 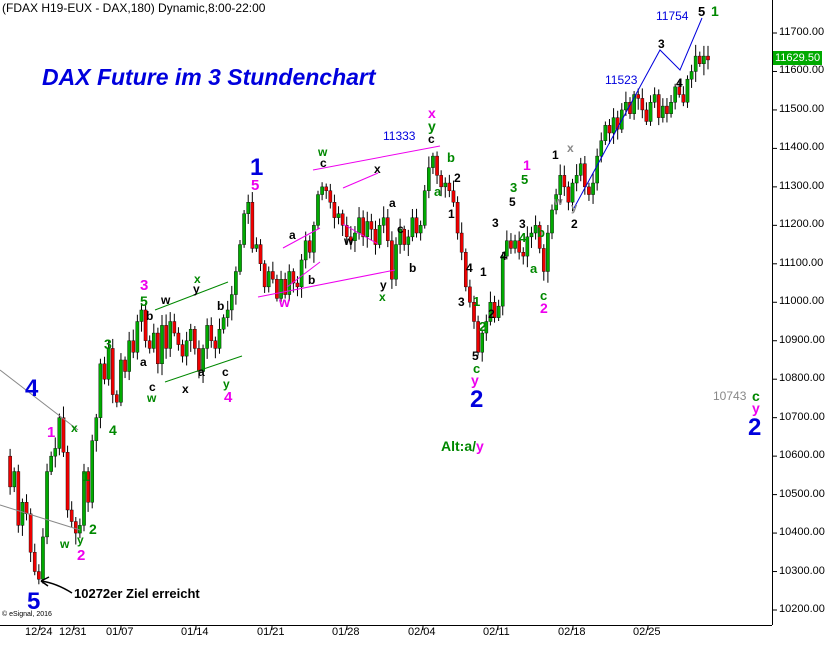 I want to click on wave-label: 4, so click(x=679, y=83).